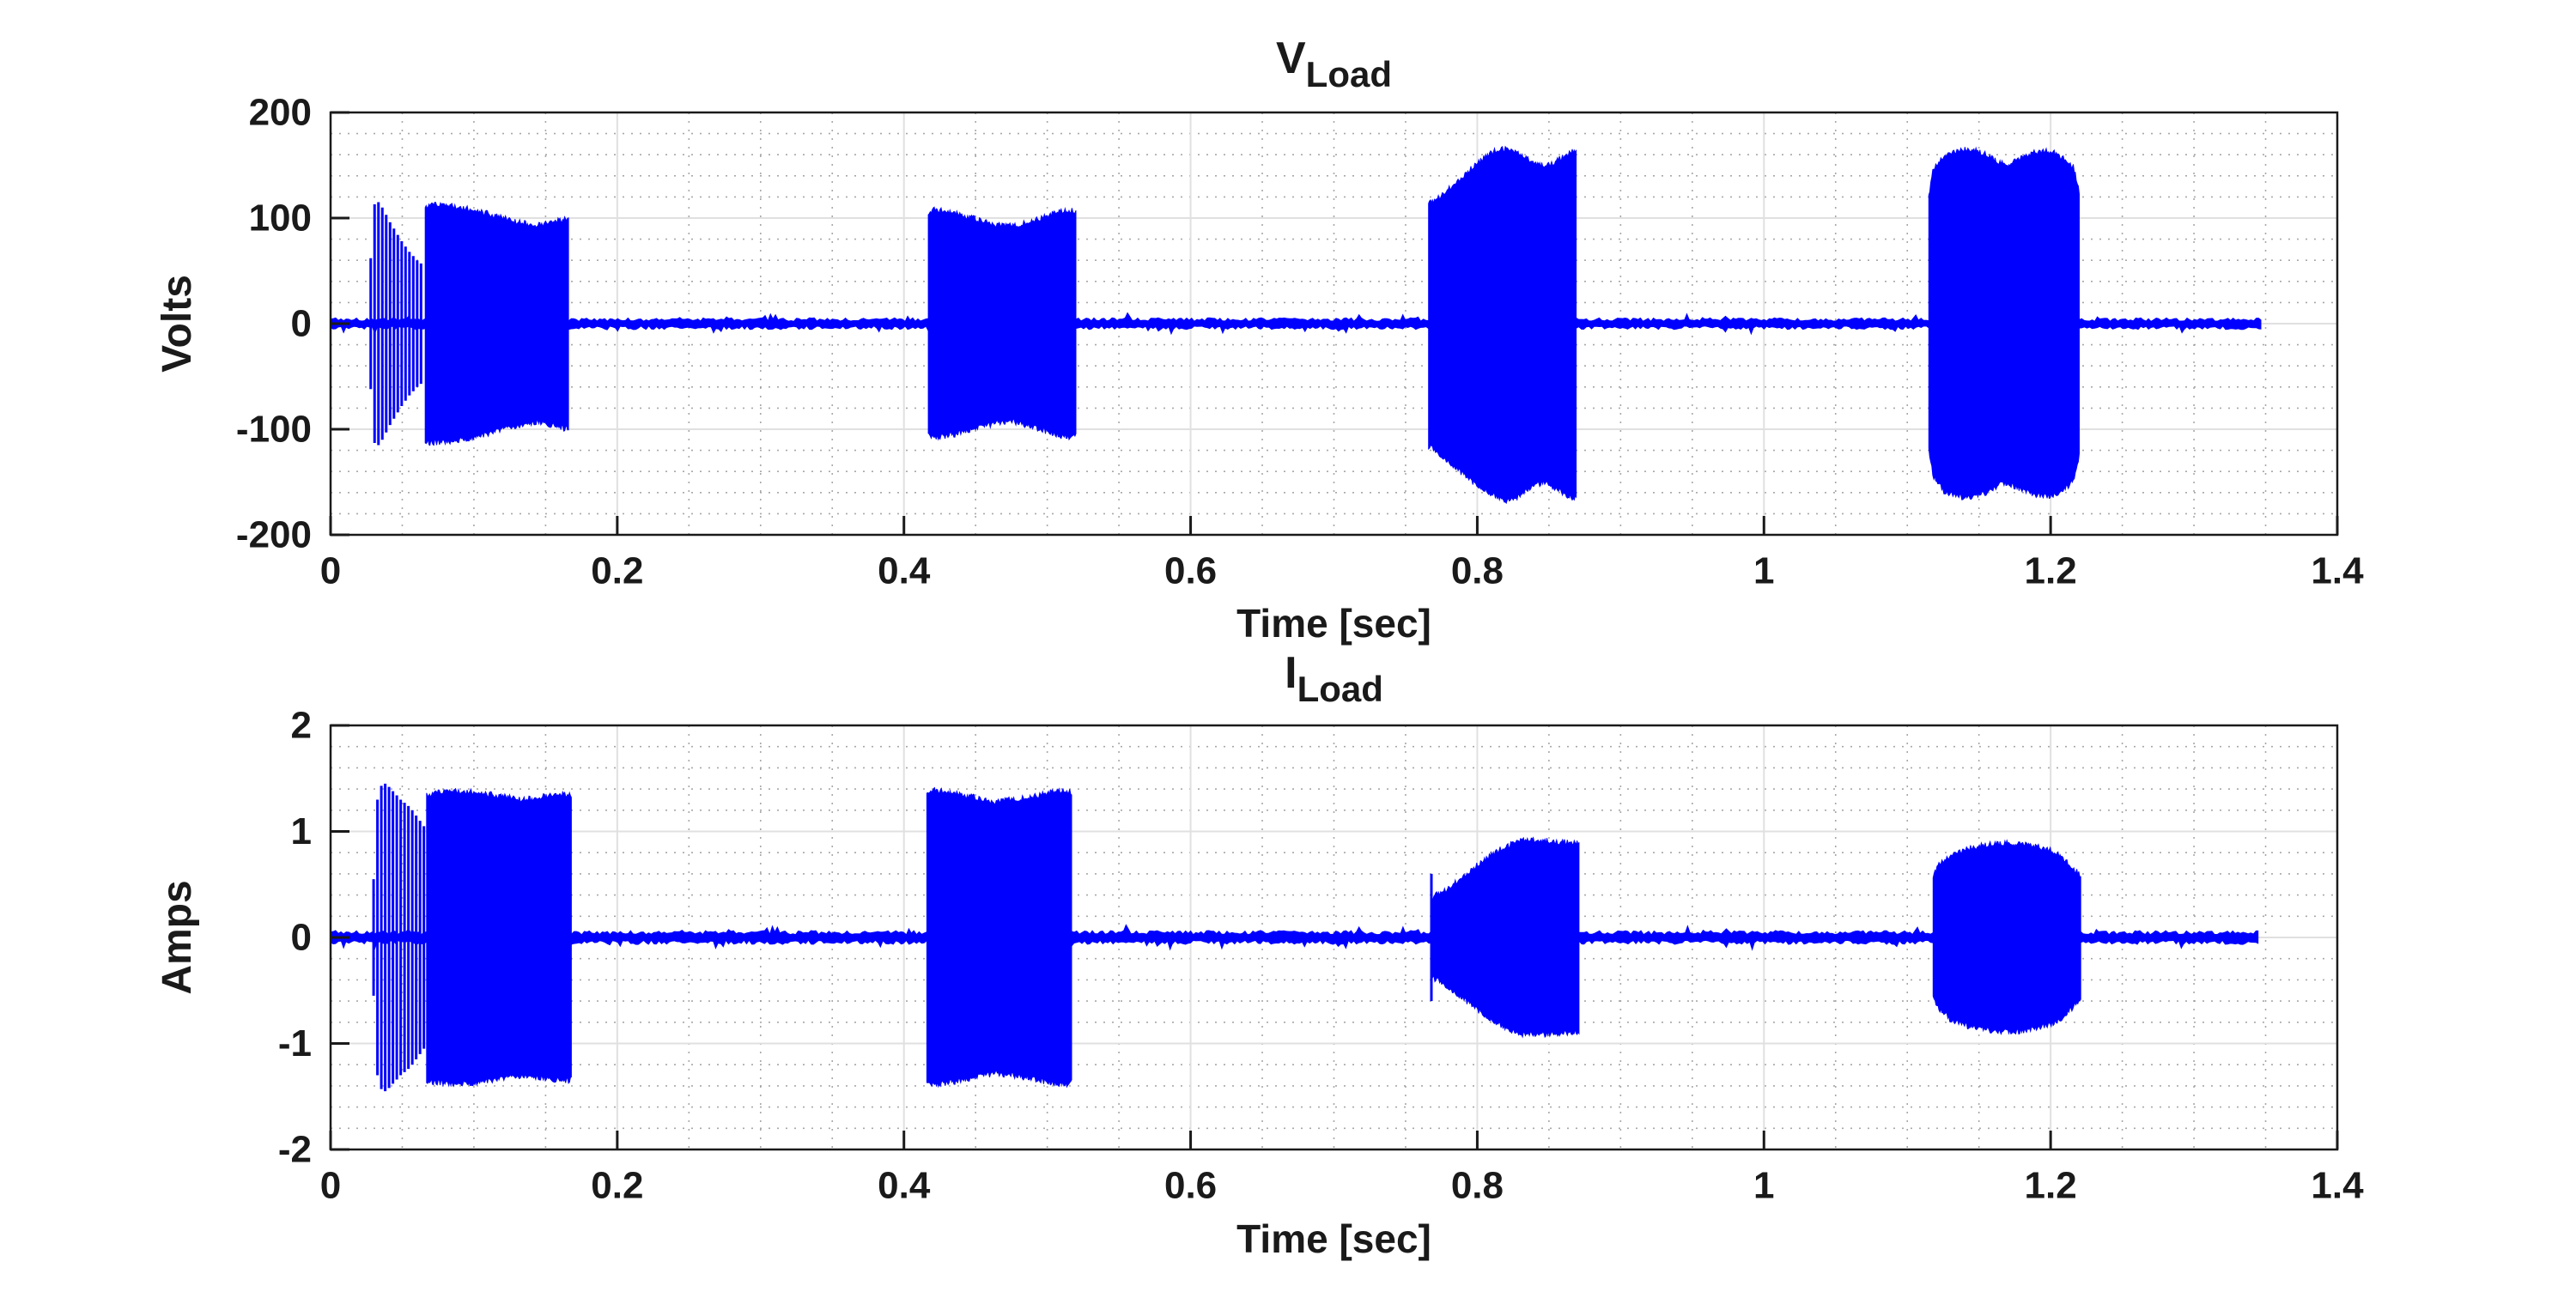 Image resolution: width=2576 pixels, height=1292 pixels. What do you see at coordinates (1340, 689) in the screenshot?
I see `iload-title-subscript: Load` at bounding box center [1340, 689].